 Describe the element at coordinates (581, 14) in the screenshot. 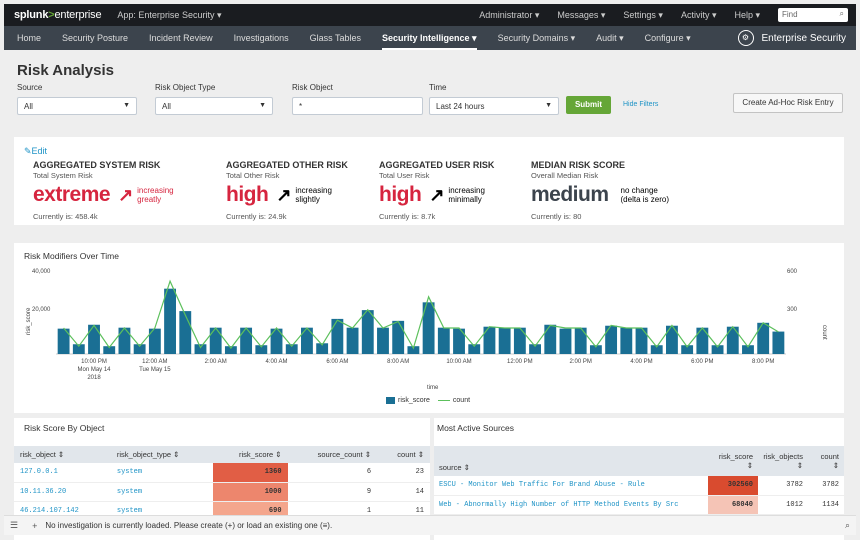

I see `messages-menu: Messages ▾` at that location.